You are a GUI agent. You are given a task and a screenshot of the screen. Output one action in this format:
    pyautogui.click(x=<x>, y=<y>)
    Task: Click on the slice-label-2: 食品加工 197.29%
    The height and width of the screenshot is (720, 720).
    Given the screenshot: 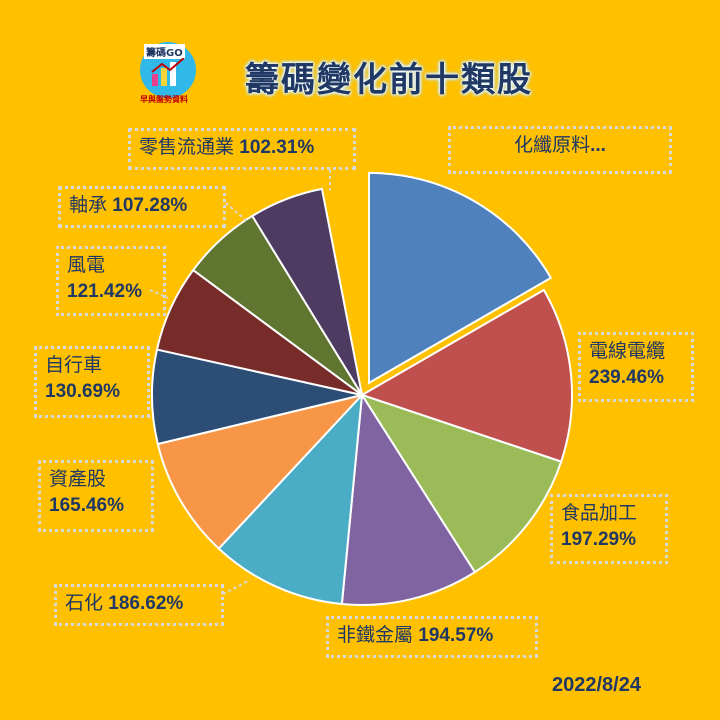 What is the action you would take?
    pyautogui.click(x=609, y=529)
    